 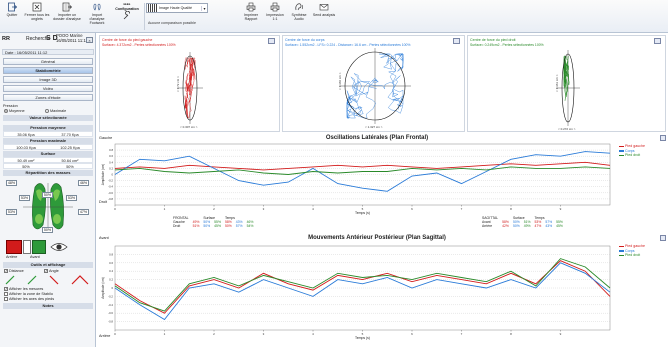 What do you see at coordinates (48, 306) in the screenshot?
I see `notes-header: Notes` at bounding box center [48, 306].